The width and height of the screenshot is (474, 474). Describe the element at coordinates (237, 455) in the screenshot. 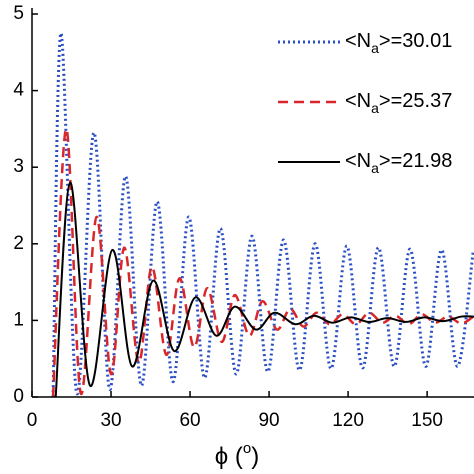

I see `x-axis-label: ϕ (o)` at that location.